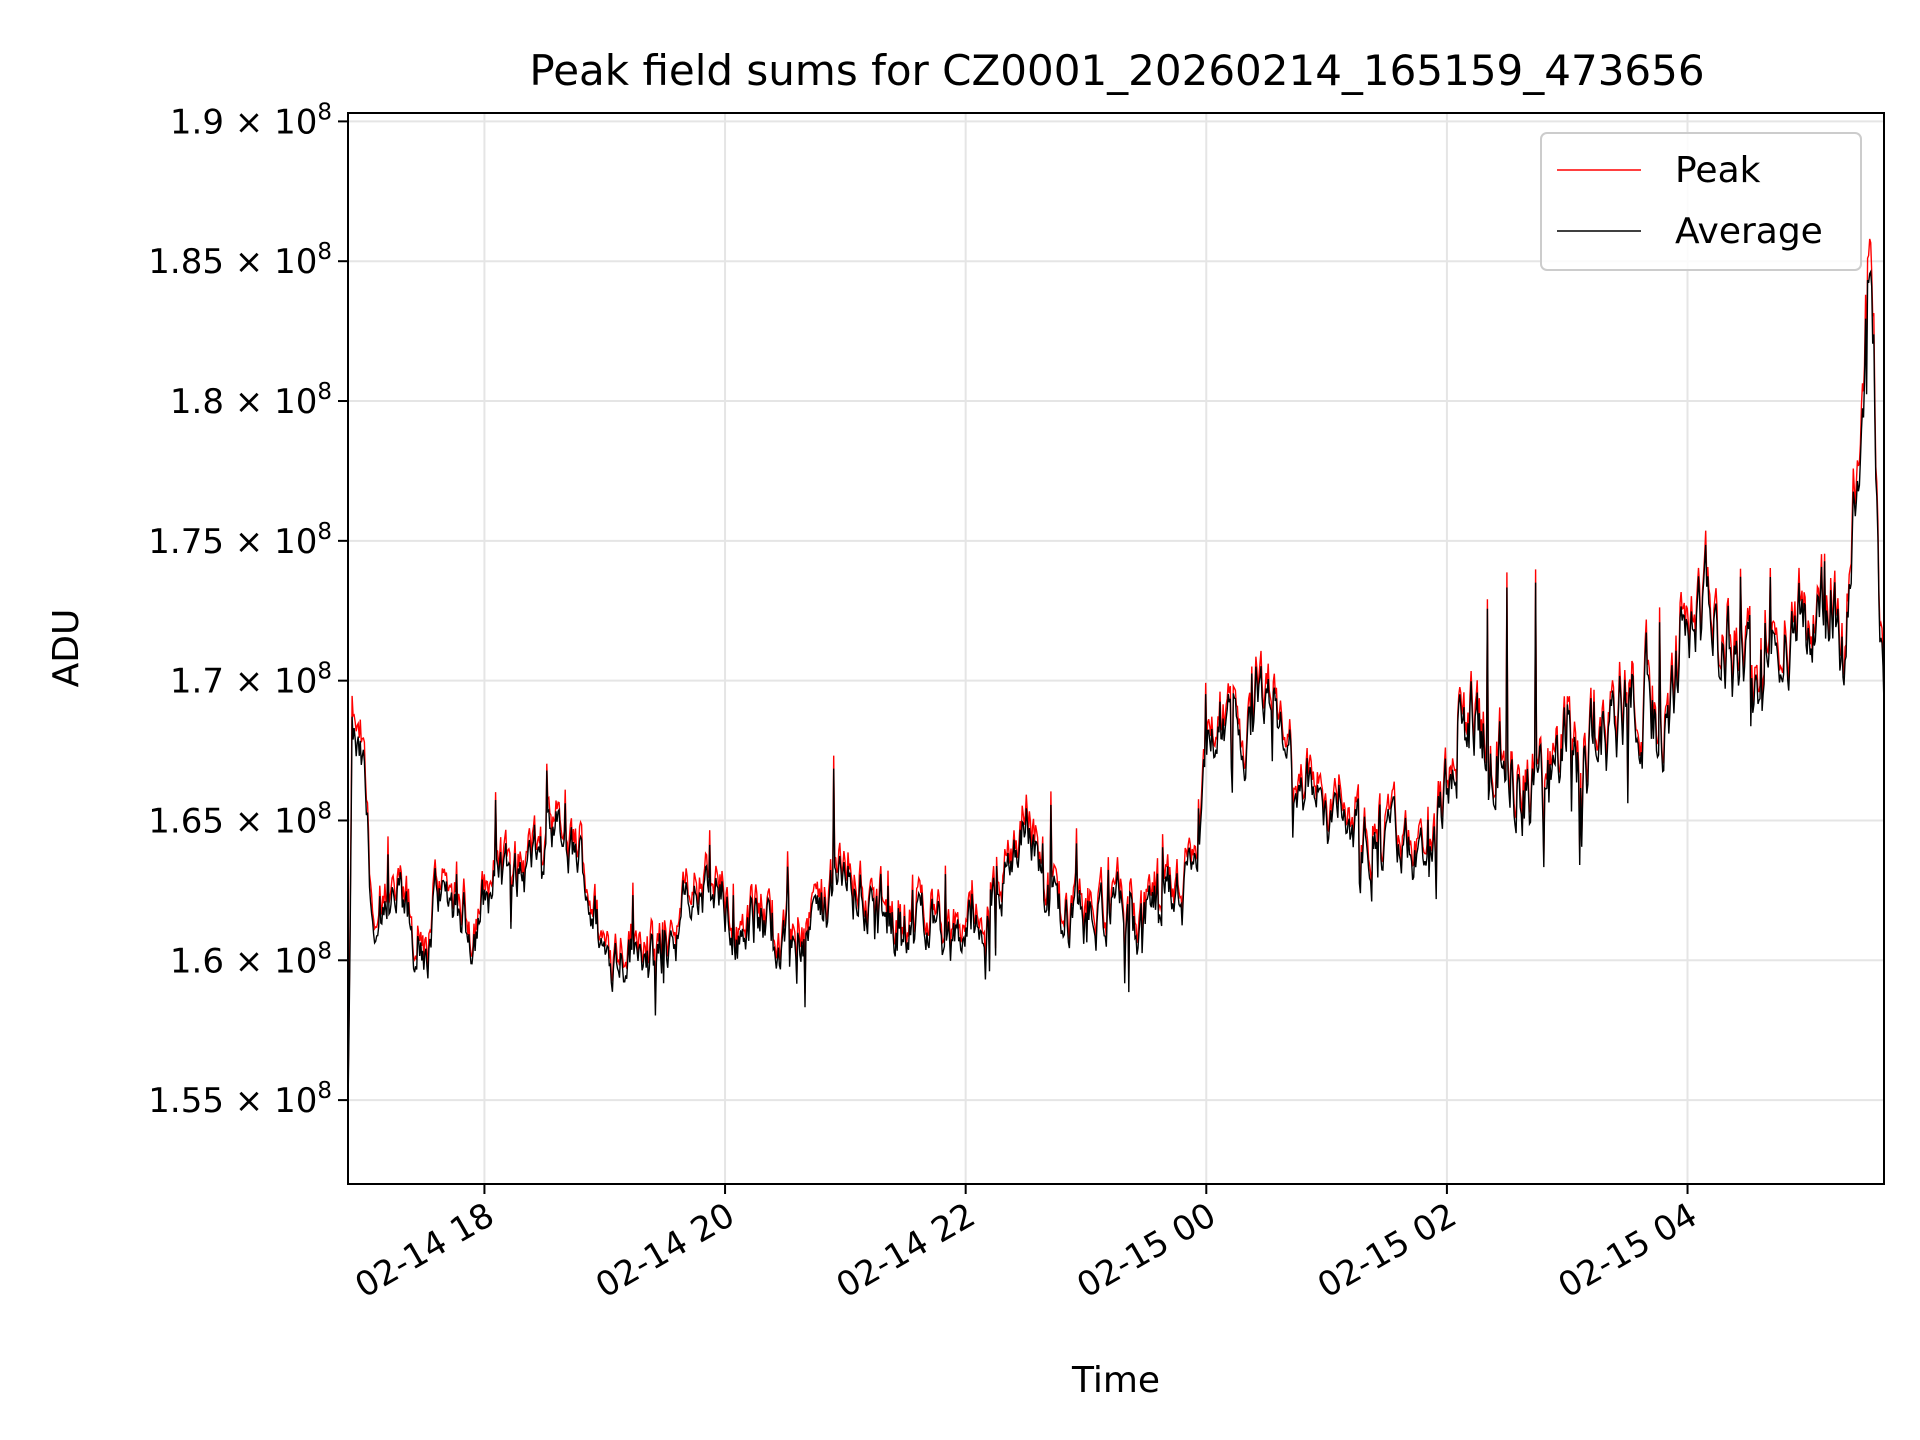 This screenshot has width=1920, height=1440. I want to click on legend-box, so click(1701, 201).